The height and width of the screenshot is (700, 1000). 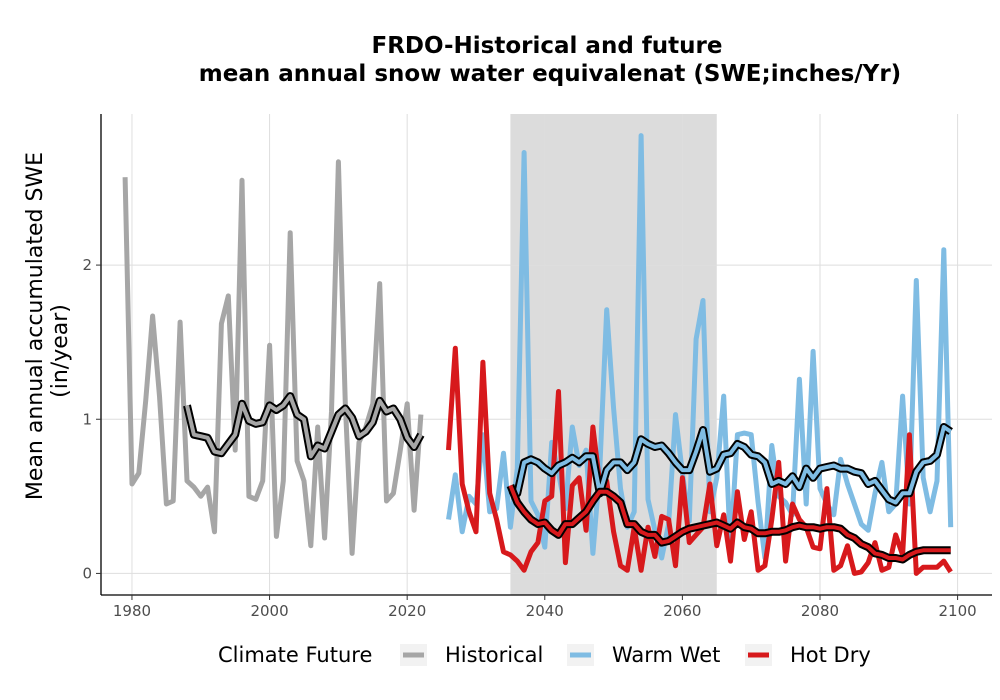 What do you see at coordinates (407, 611) in the screenshot?
I see `x-tick-label-2020: 2020` at bounding box center [407, 611].